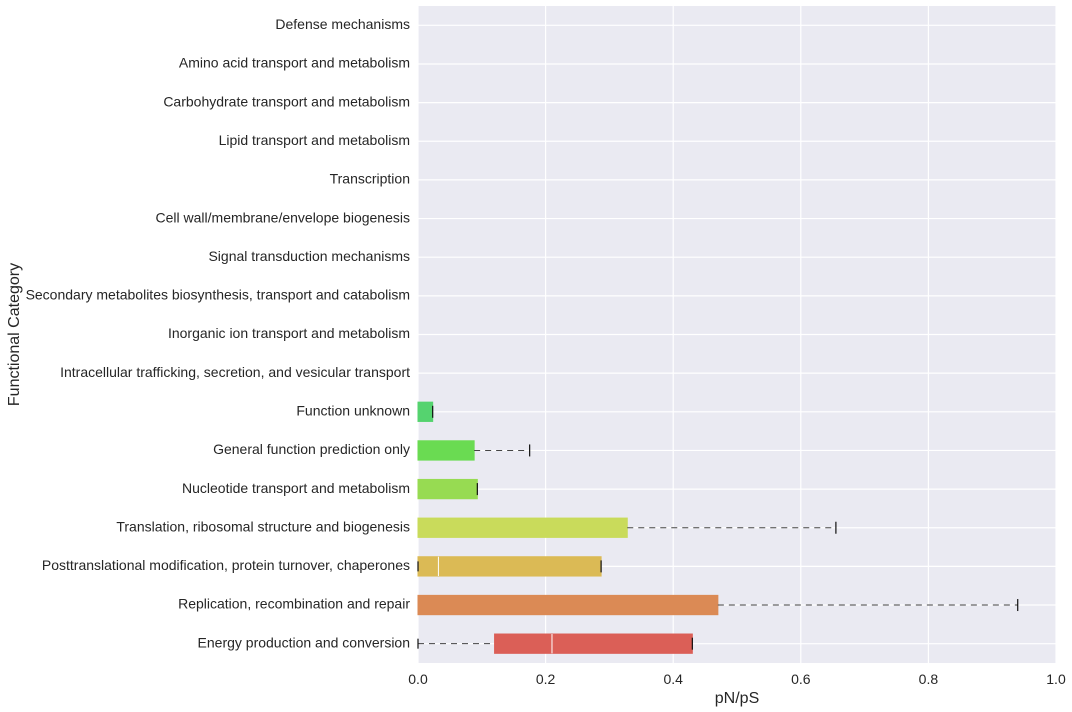 Image resolution: width=1072 pixels, height=712 pixels. I want to click on y-tick-label: Energy production and conversion, so click(304, 642).